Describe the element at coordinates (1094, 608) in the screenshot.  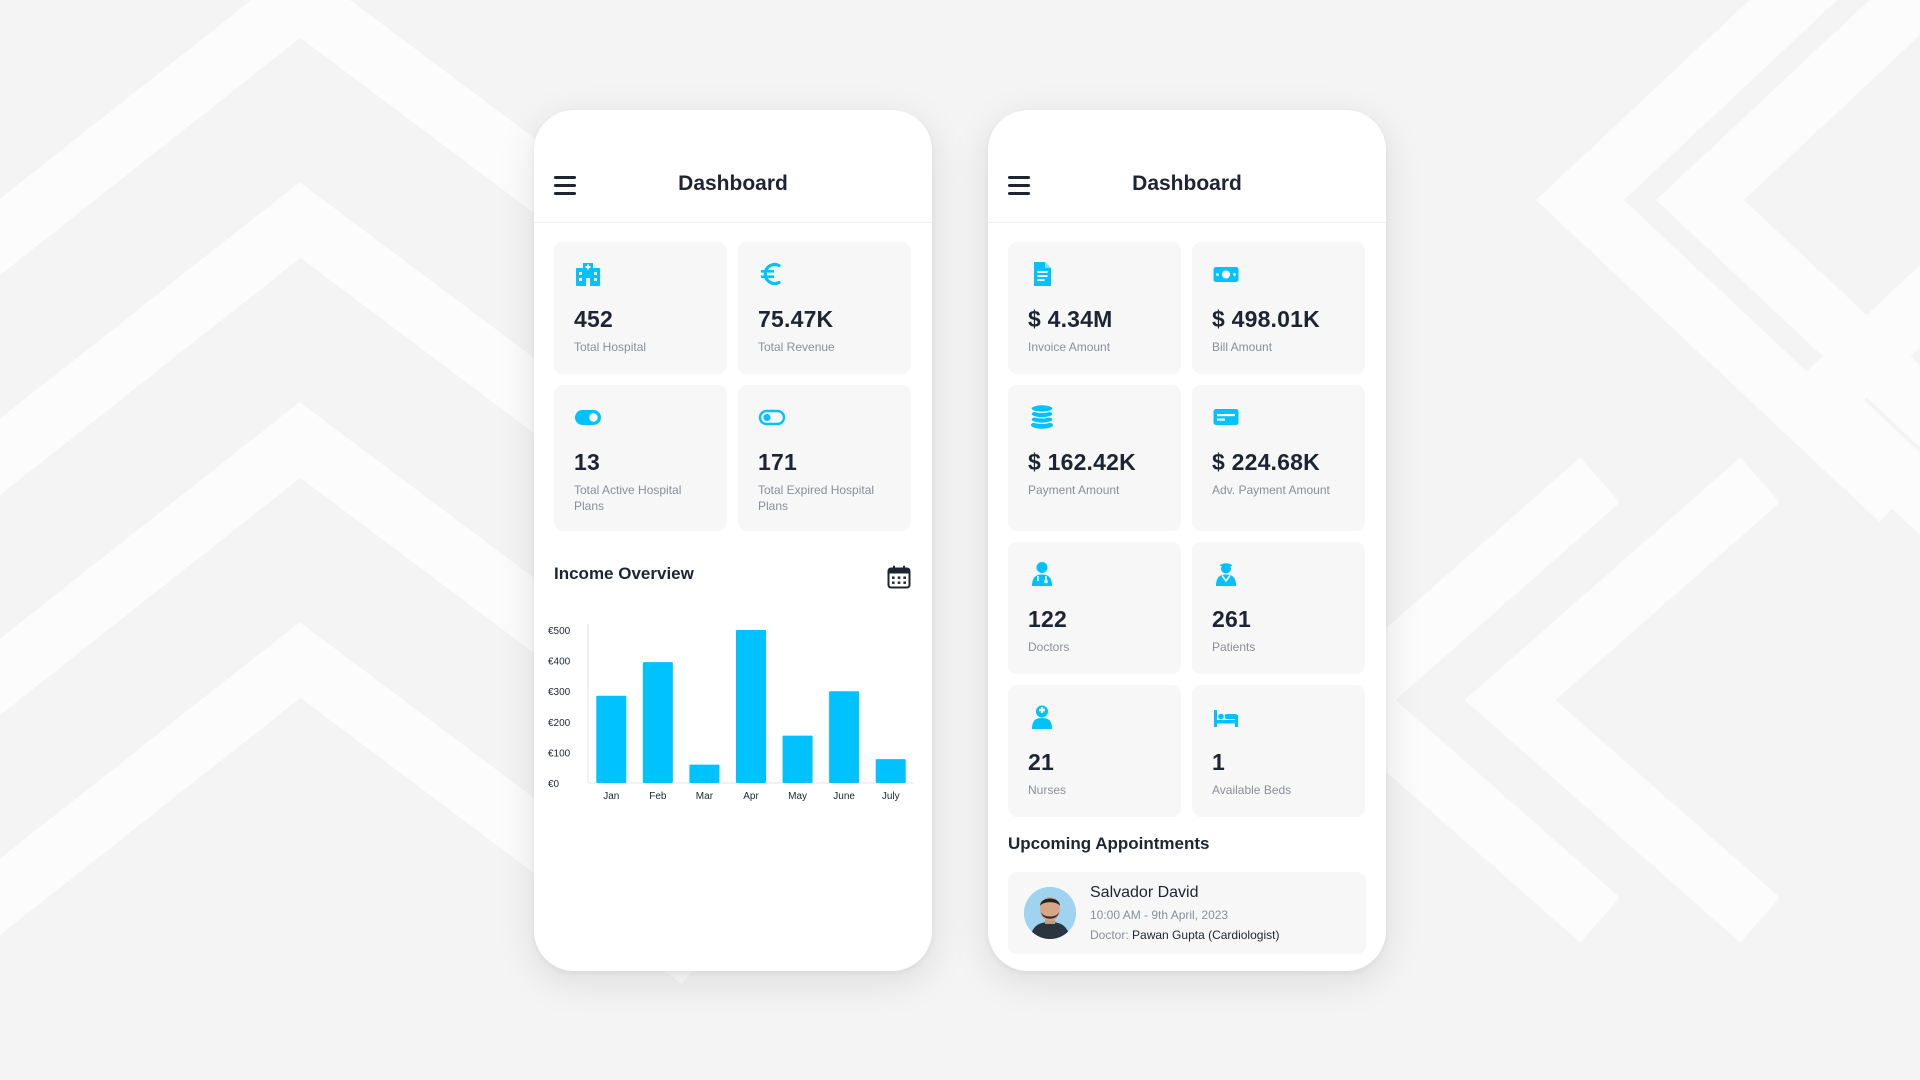
I see `stat-card-doctors: 122 Doctors` at that location.